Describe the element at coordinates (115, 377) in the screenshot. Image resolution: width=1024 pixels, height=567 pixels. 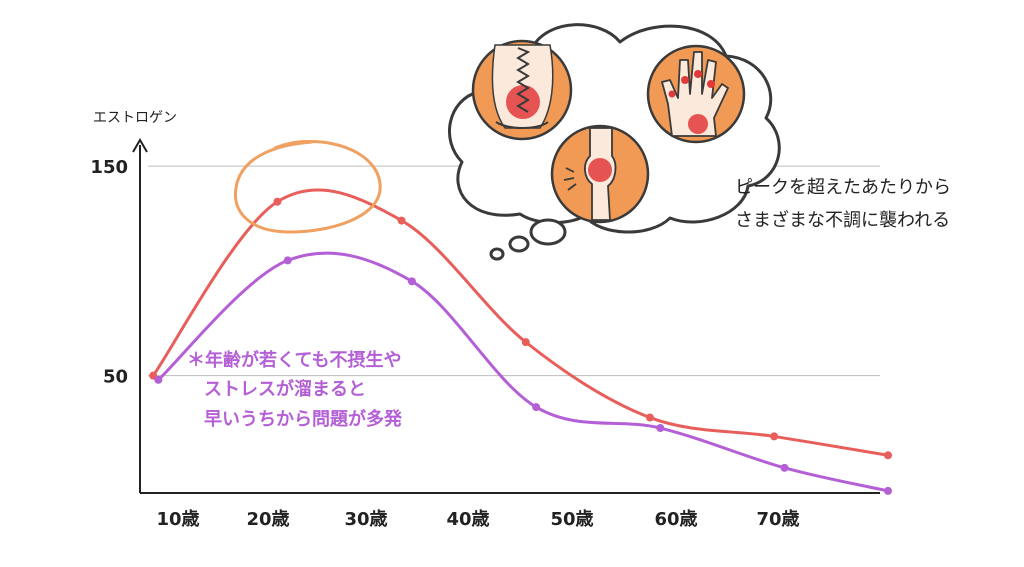
I see `y-tick-label-50: 50` at that location.